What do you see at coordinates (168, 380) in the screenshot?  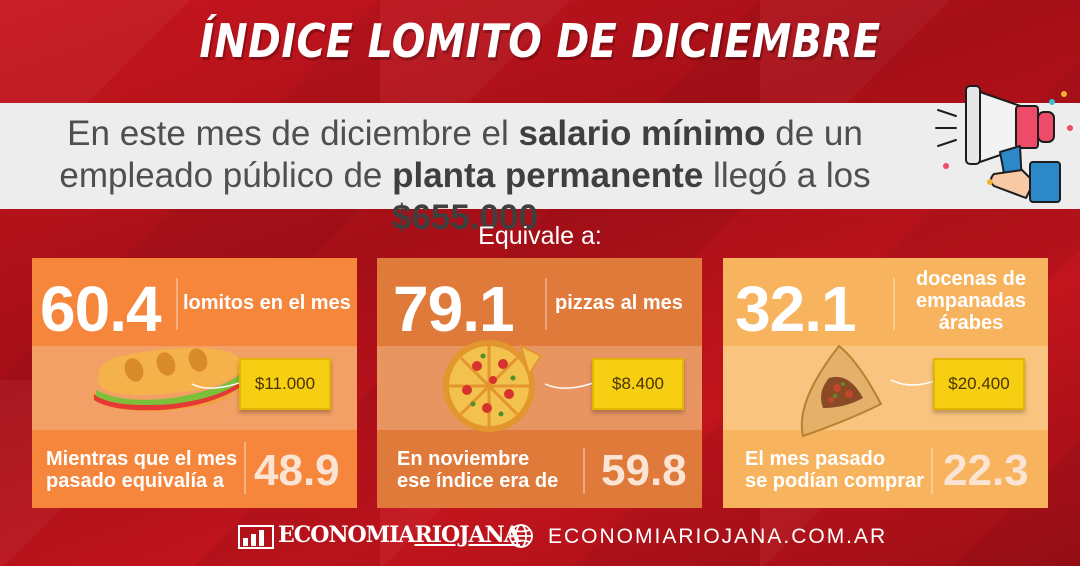 I see `lomito-sandwich-icon` at bounding box center [168, 380].